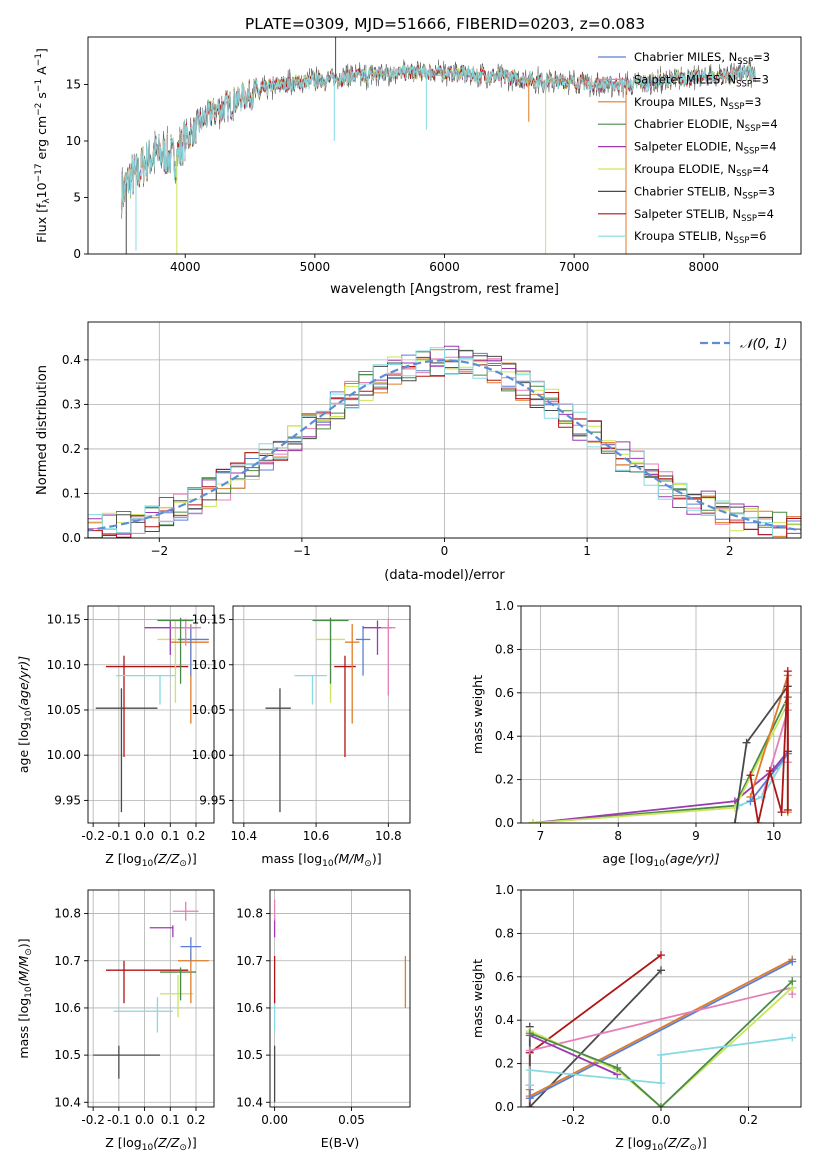  What do you see at coordinates (340, 1142) in the screenshot?
I see `x-axis-label: E(B-V)` at bounding box center [340, 1142].